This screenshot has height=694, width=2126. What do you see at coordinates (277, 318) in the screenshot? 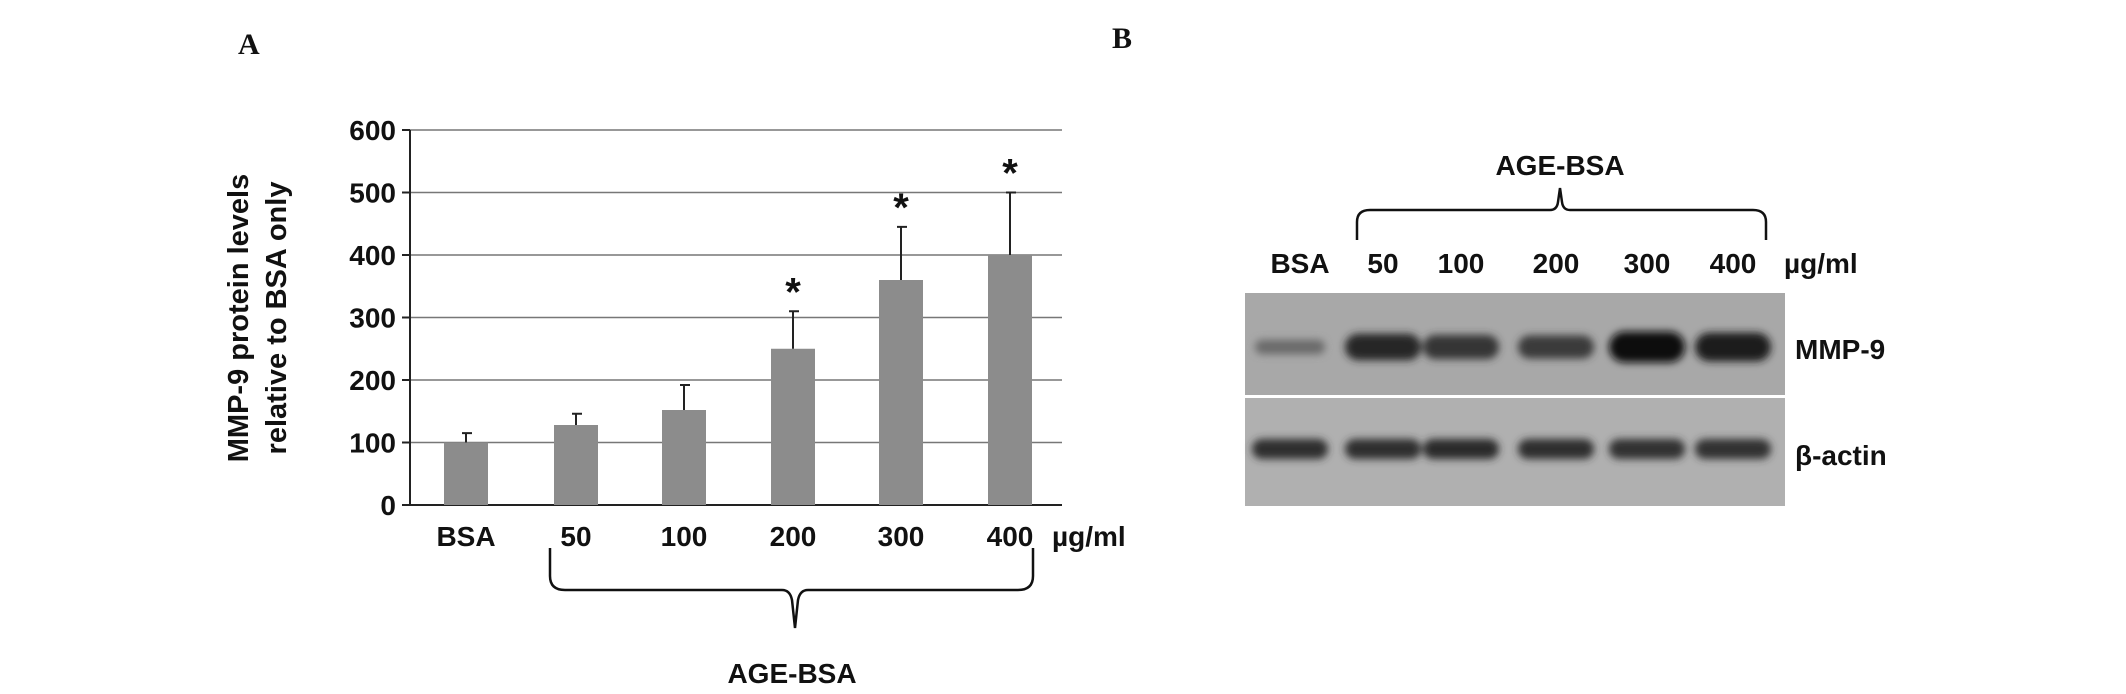
I see `y-axis-label-line2: relative to BSA only` at bounding box center [277, 318].